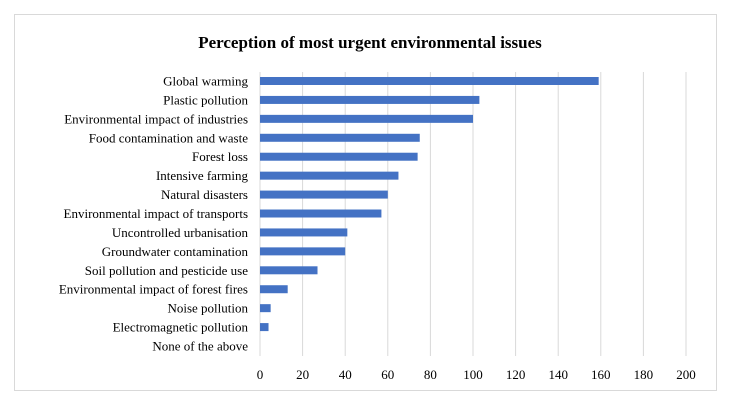 The width and height of the screenshot is (743, 400). What do you see at coordinates (205, 99) in the screenshot?
I see `category-label: Plastic pollution` at bounding box center [205, 99].